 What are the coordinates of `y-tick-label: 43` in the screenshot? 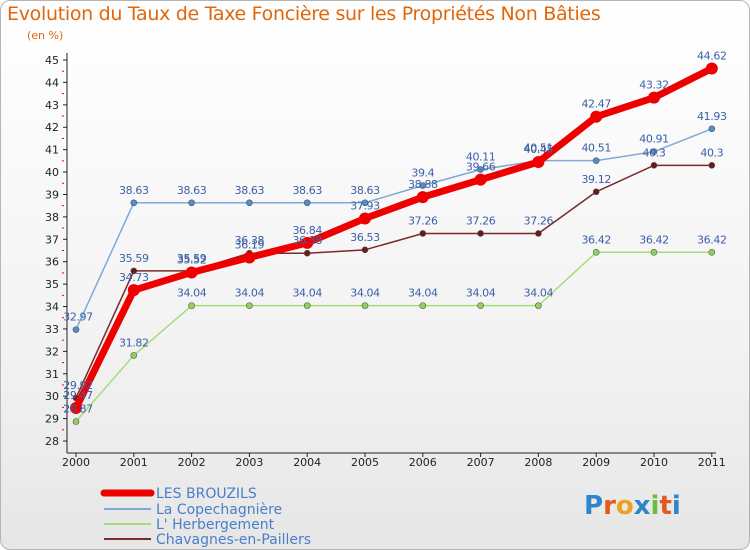 It's located at (52, 105).